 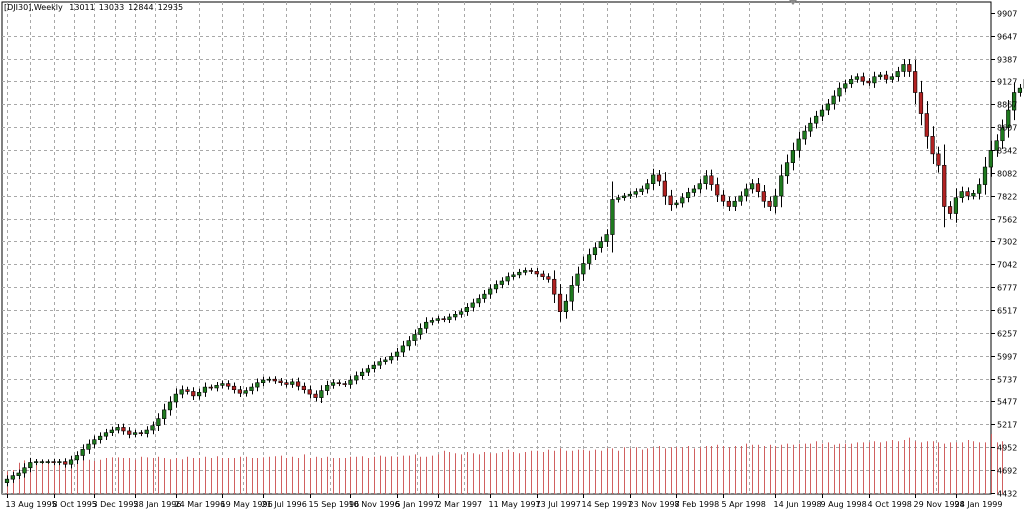 What do you see at coordinates (1007, 242) in the screenshot?
I see `y-tick-label: 7302` at bounding box center [1007, 242].